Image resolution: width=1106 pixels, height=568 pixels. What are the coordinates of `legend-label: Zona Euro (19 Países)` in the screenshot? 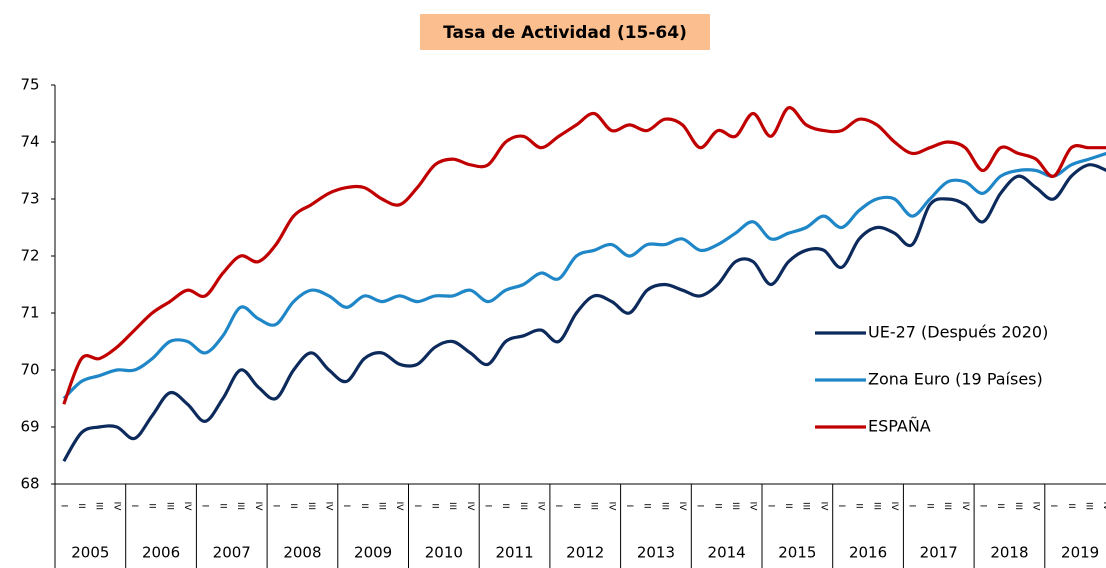 It's located at (955, 379).